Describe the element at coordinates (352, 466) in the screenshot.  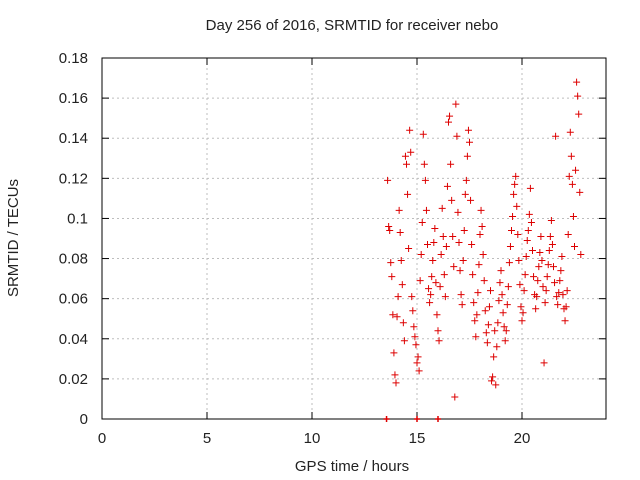
I see `x-axis-label: GPS time / hours` at that location.